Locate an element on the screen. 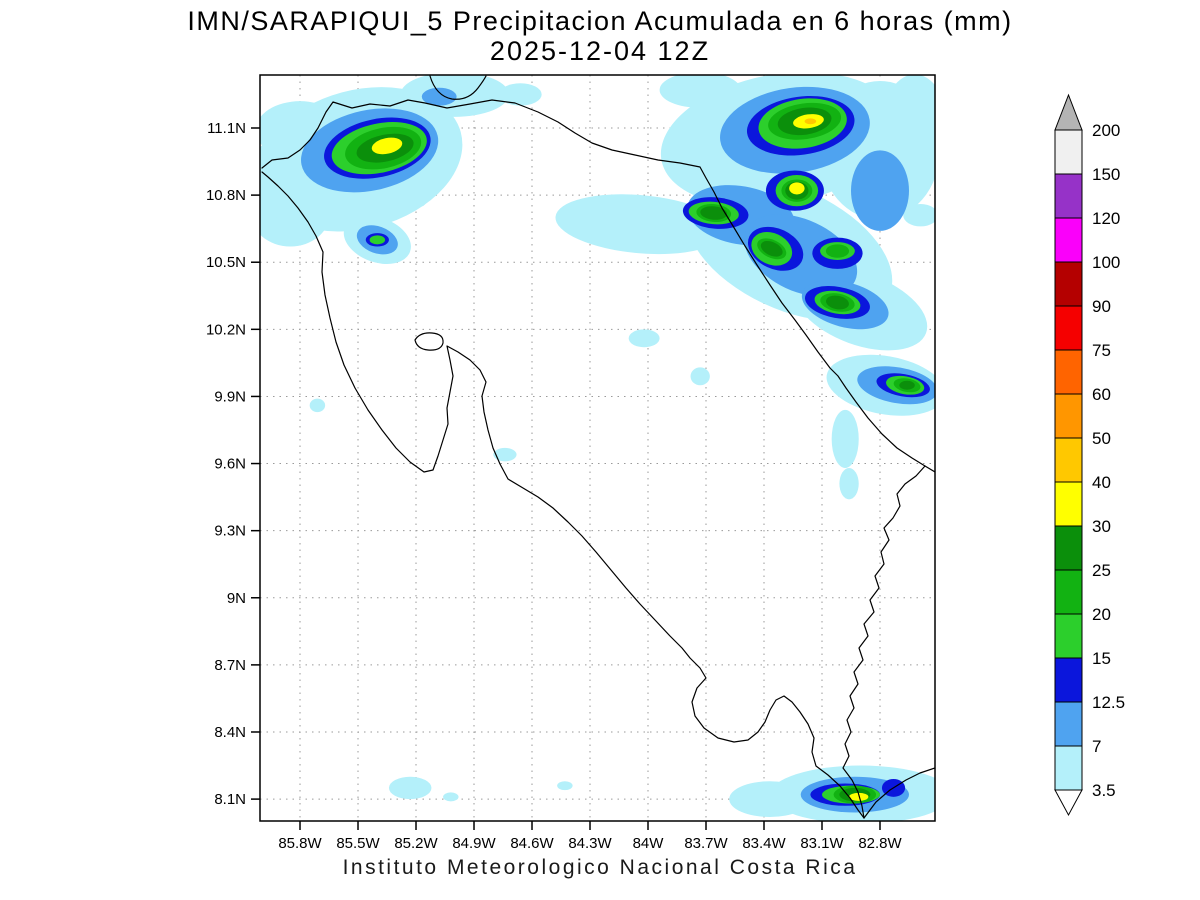 The width and height of the screenshot is (1200, 900). lat-tick-label: 10.8N is located at coordinates (226, 195).